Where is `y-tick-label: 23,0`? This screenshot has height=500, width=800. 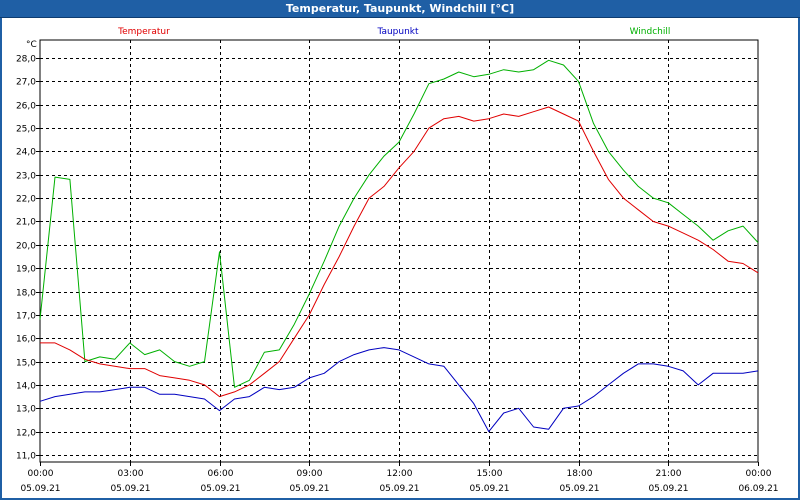 y-tick-label: 23,0 is located at coordinates (26, 177).